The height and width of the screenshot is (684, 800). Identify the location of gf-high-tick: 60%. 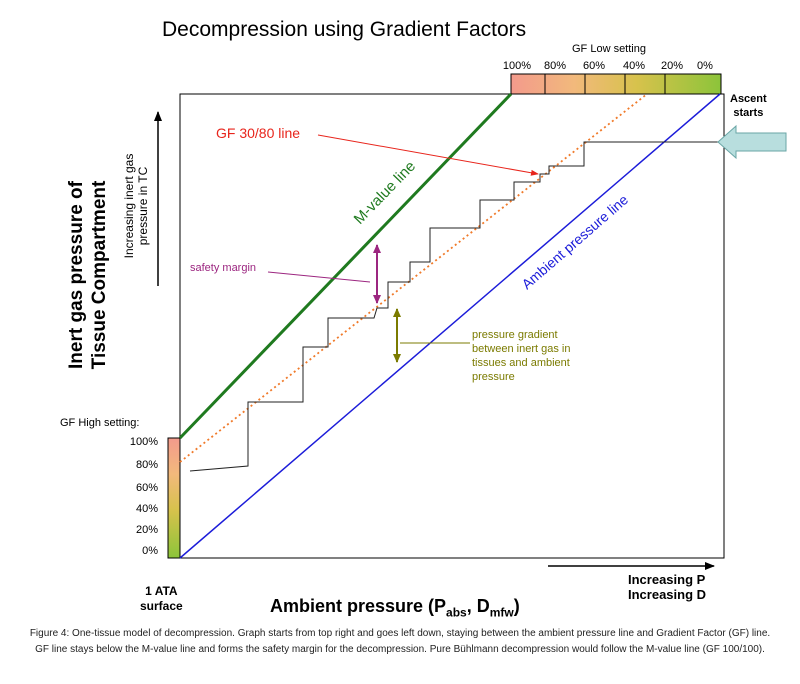
(146, 488).